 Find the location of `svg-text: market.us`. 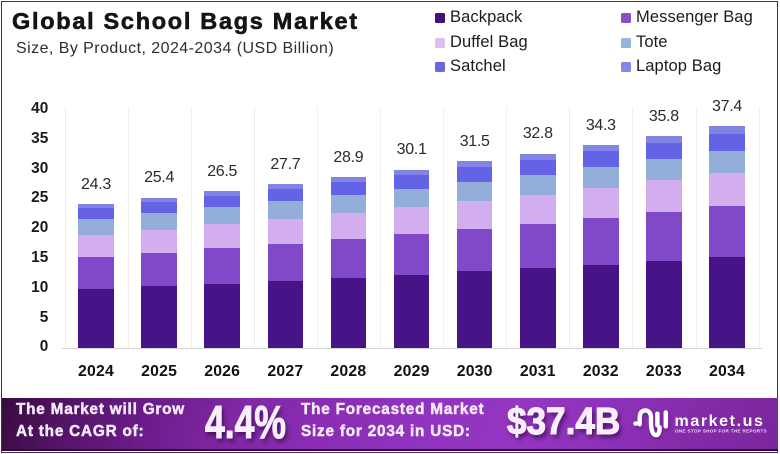

svg-text: market.us is located at coordinates (720, 421).